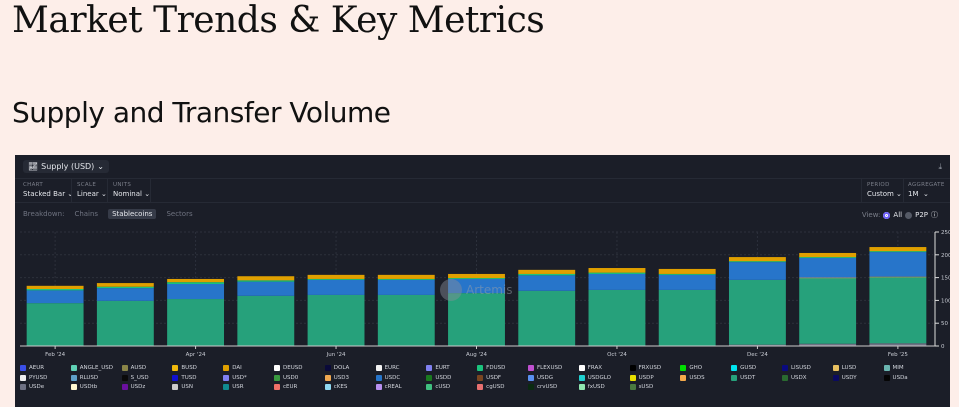 The height and width of the screenshot is (407, 959). I want to click on legend-item: USDa, so click(909, 378).